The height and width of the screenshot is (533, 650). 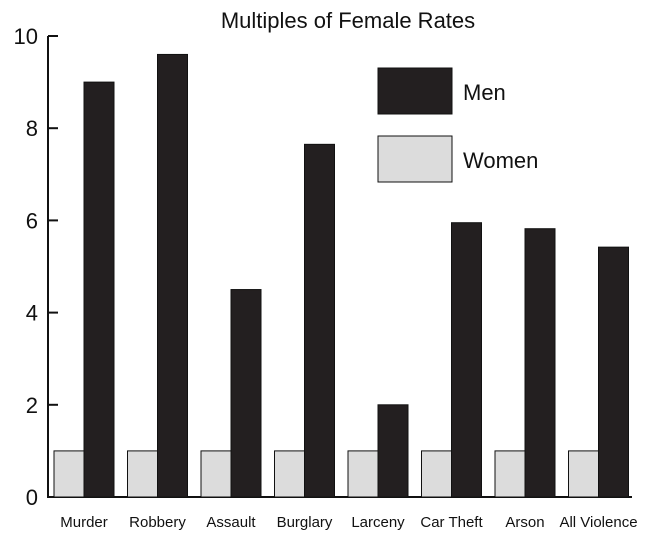 I want to click on chart-title: Multiples of Female Rates, so click(x=348, y=20).